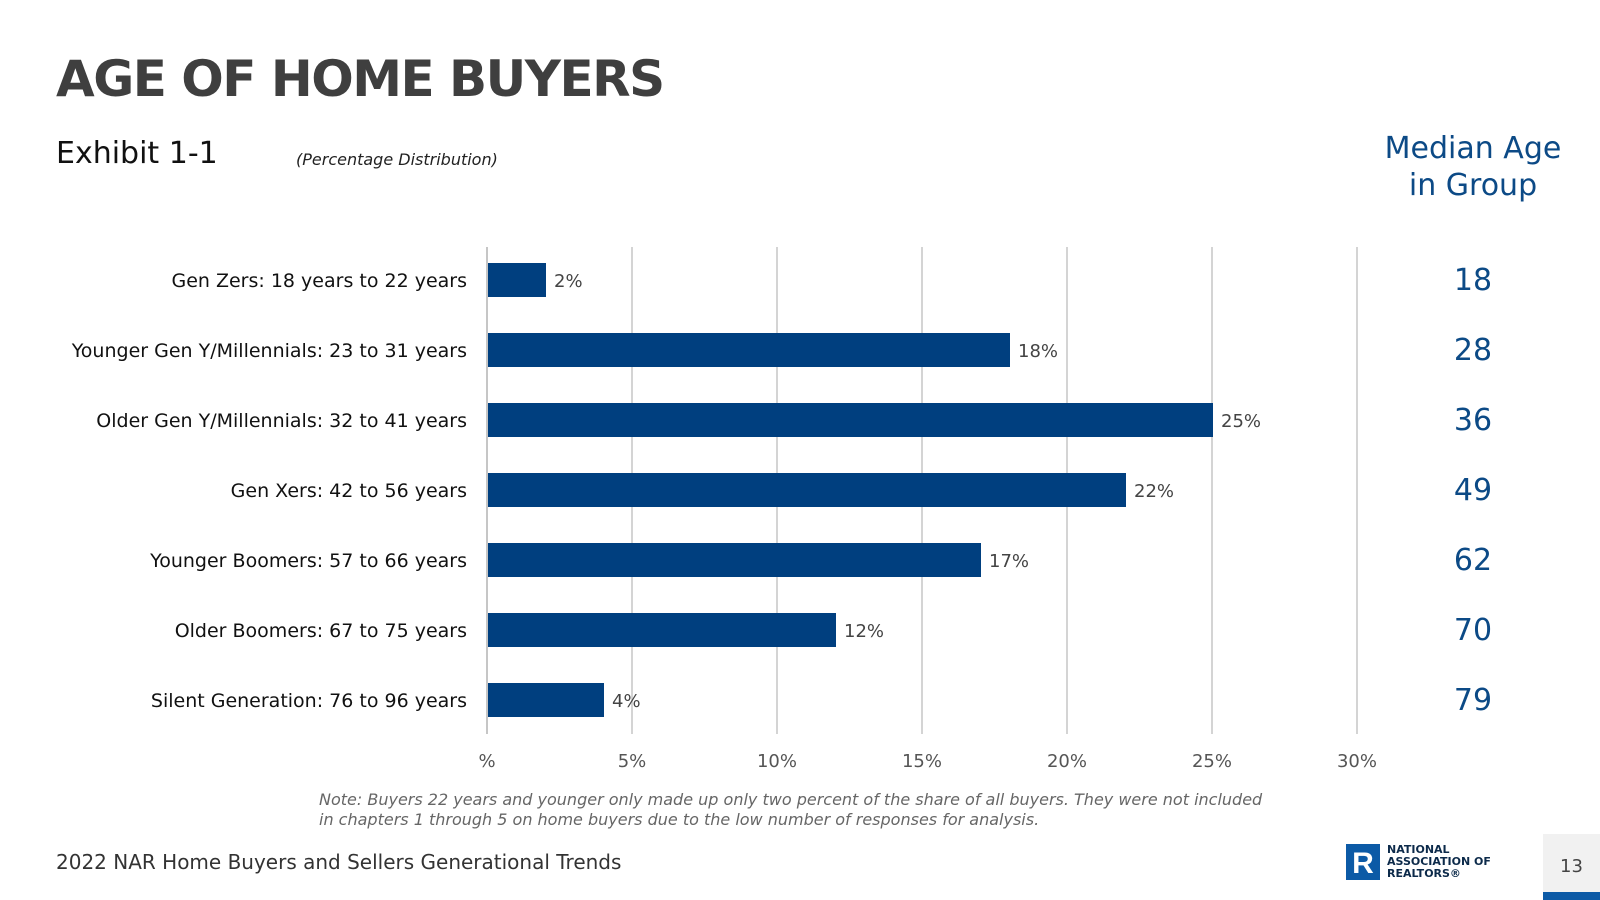 The width and height of the screenshot is (1600, 900). What do you see at coordinates (137, 153) in the screenshot?
I see `exhibit-label: Exhibit 1-1` at bounding box center [137, 153].